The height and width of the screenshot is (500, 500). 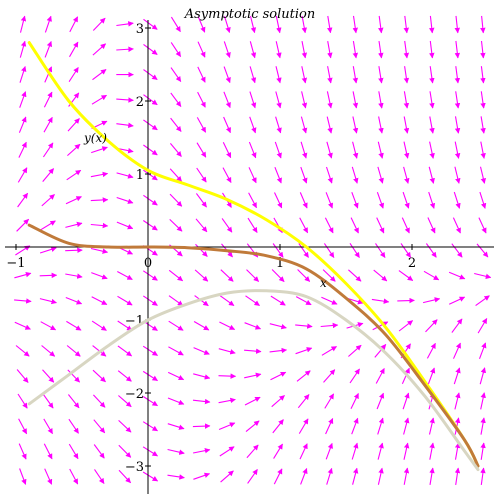 I want to click on x-tick-label: 2, so click(x=412, y=263).